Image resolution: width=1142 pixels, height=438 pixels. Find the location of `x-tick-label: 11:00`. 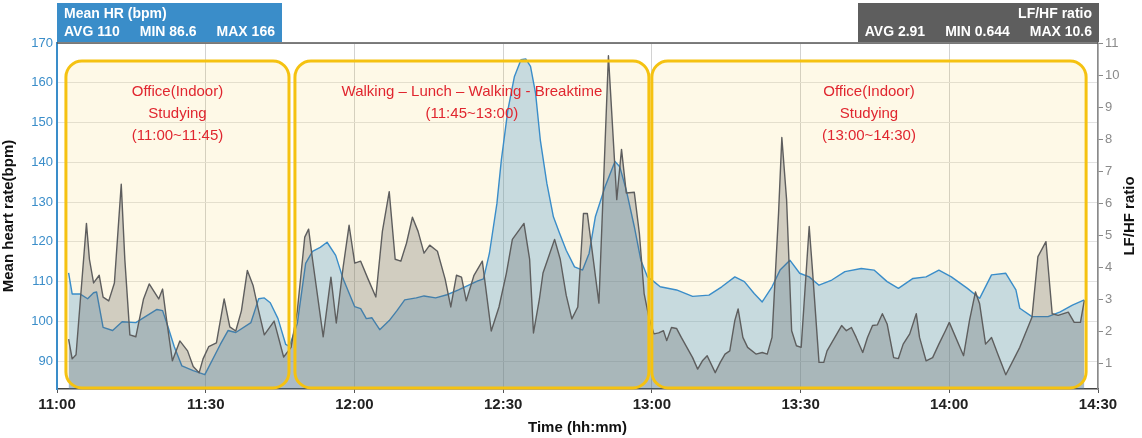

x-tick-label: 11:00 is located at coordinates (57, 404).